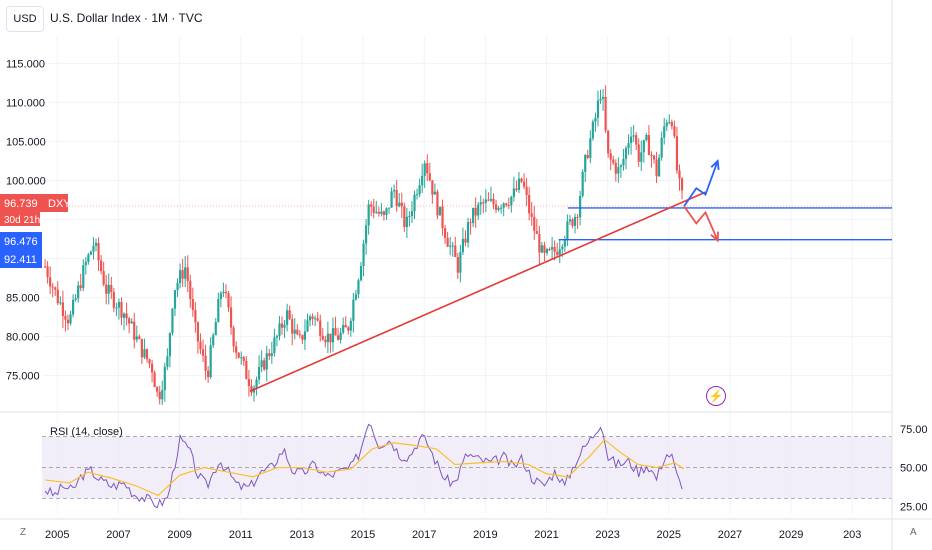 The width and height of the screenshot is (932, 550). What do you see at coordinates (25, 103) in the screenshot?
I see `price-tick-label: 110.000` at bounding box center [25, 103].